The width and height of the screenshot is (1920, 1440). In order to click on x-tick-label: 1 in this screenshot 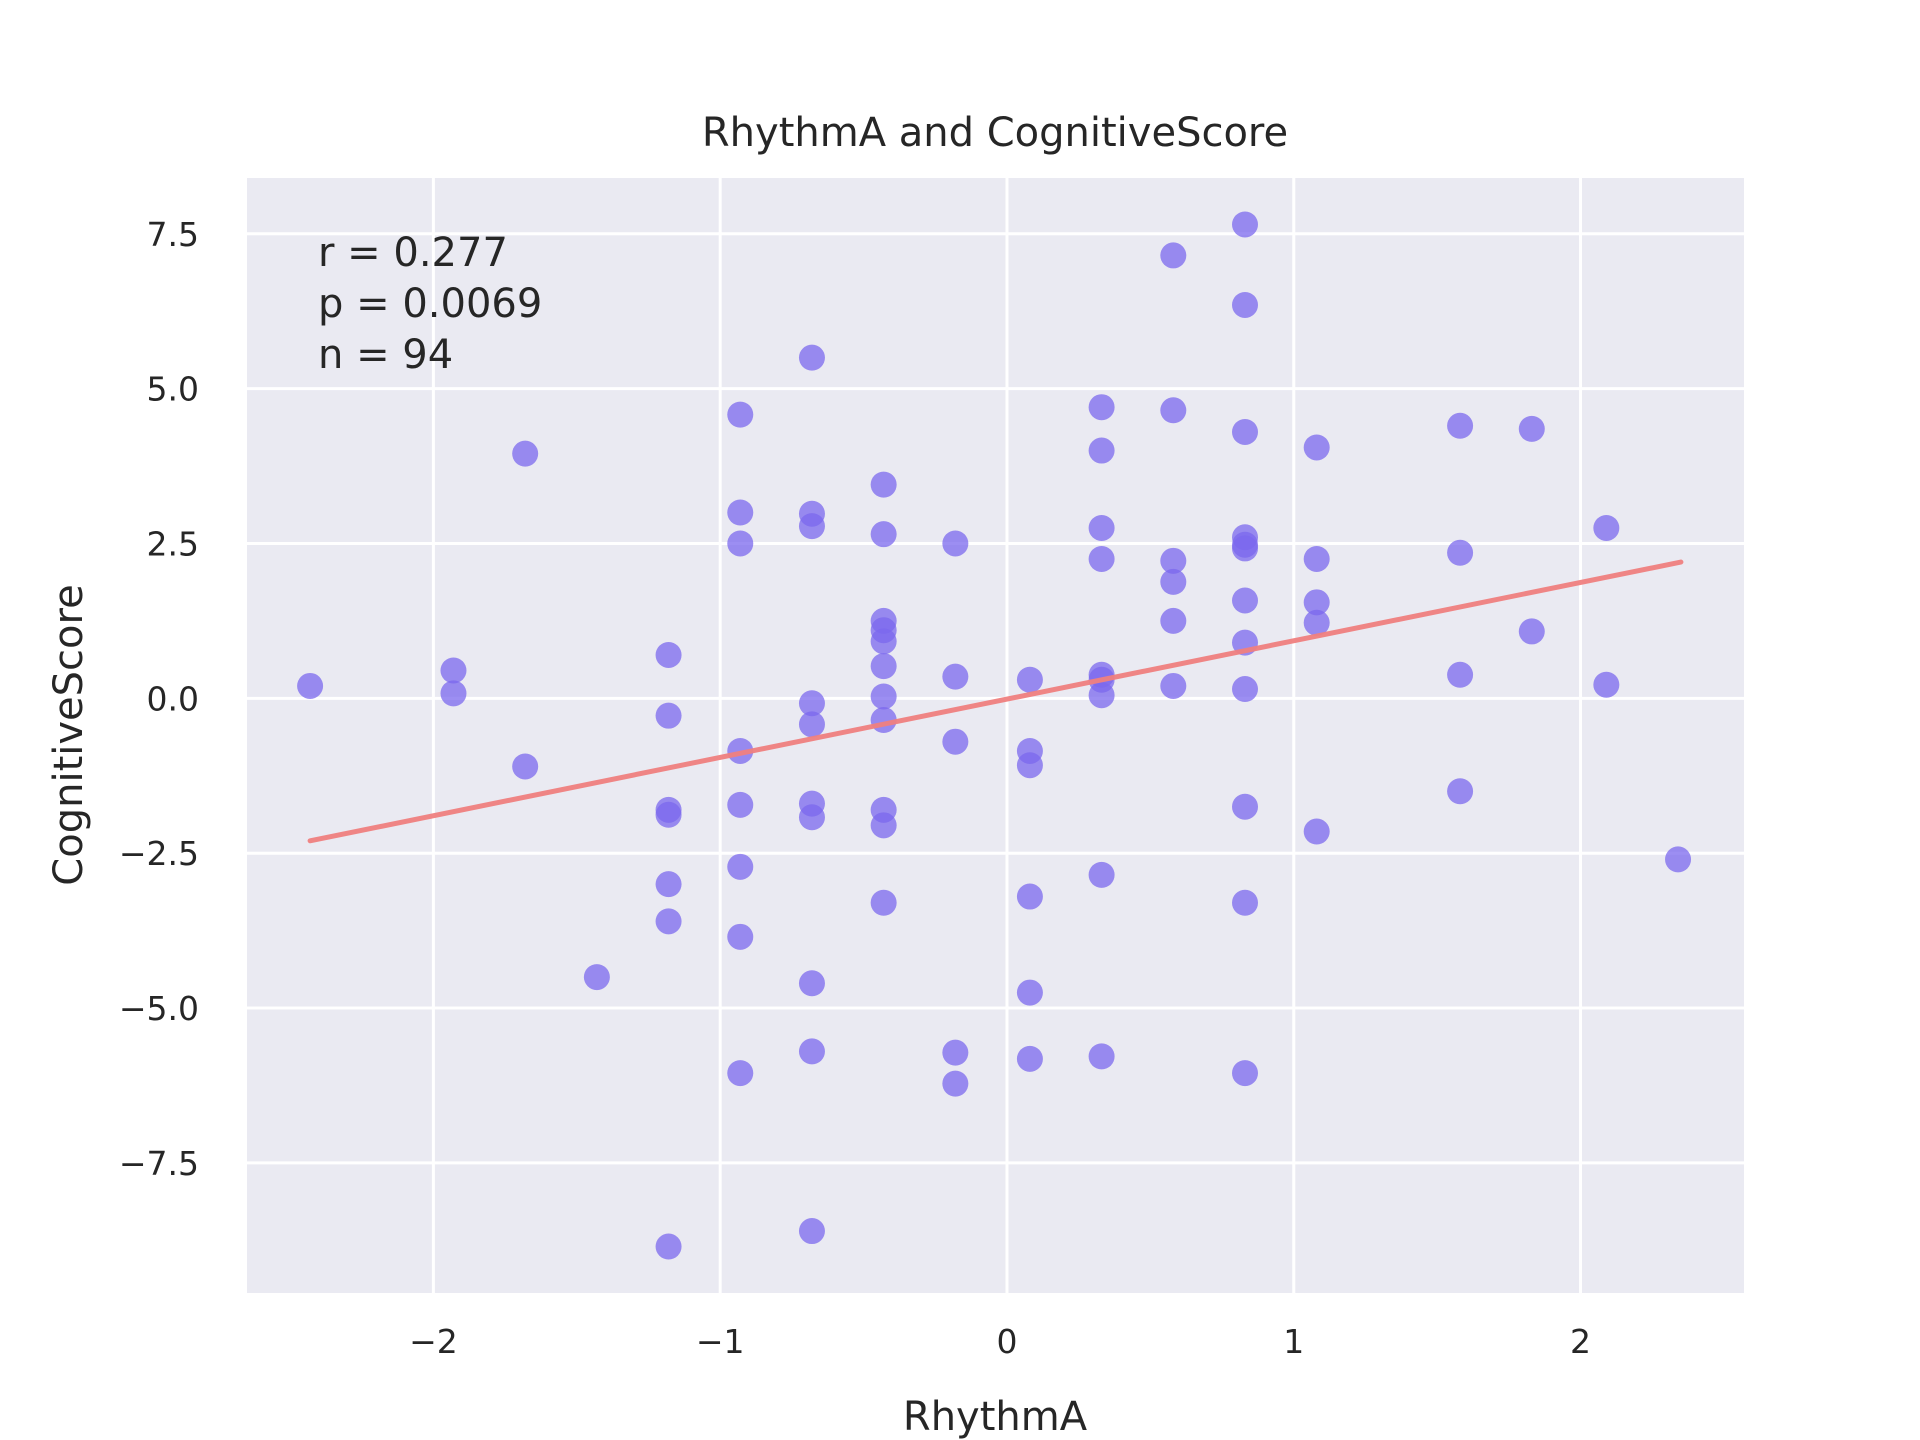, I will do `click(1293, 1341)`.